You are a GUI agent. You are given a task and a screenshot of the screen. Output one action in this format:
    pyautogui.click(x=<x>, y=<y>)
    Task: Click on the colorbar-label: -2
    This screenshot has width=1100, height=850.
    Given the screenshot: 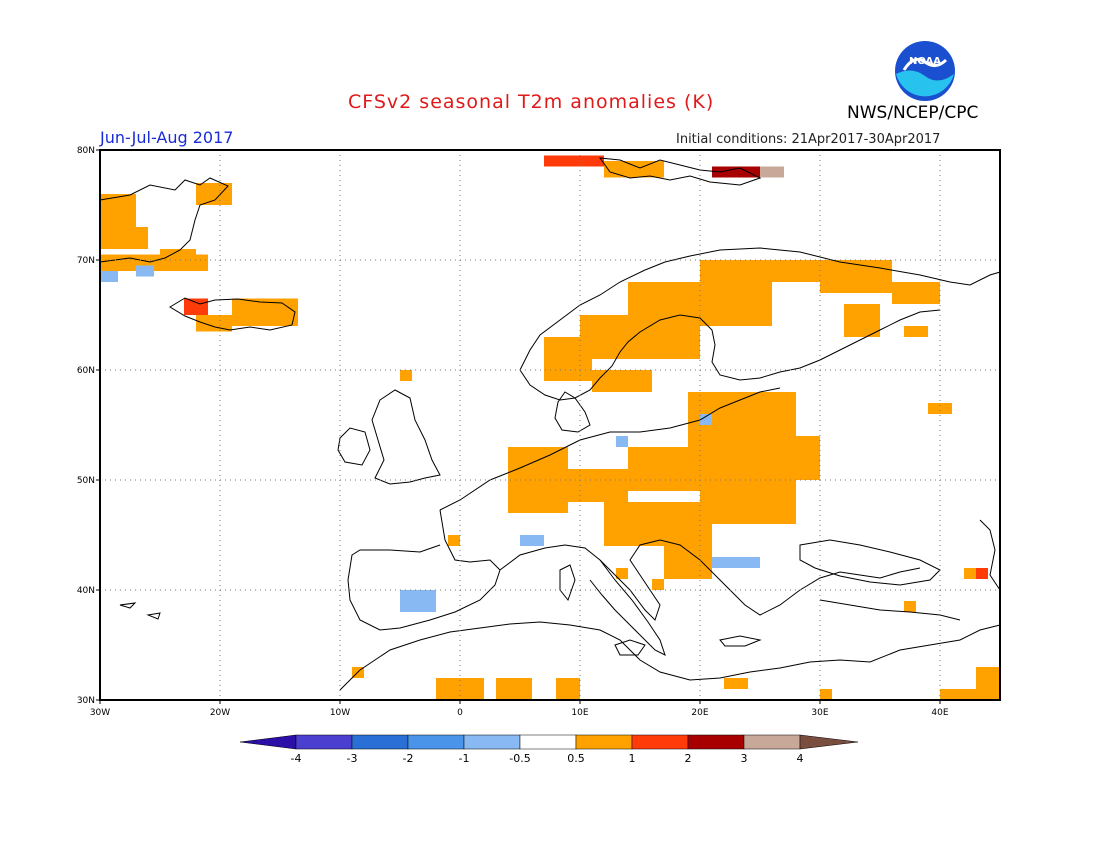 What is the action you would take?
    pyautogui.click(x=408, y=758)
    